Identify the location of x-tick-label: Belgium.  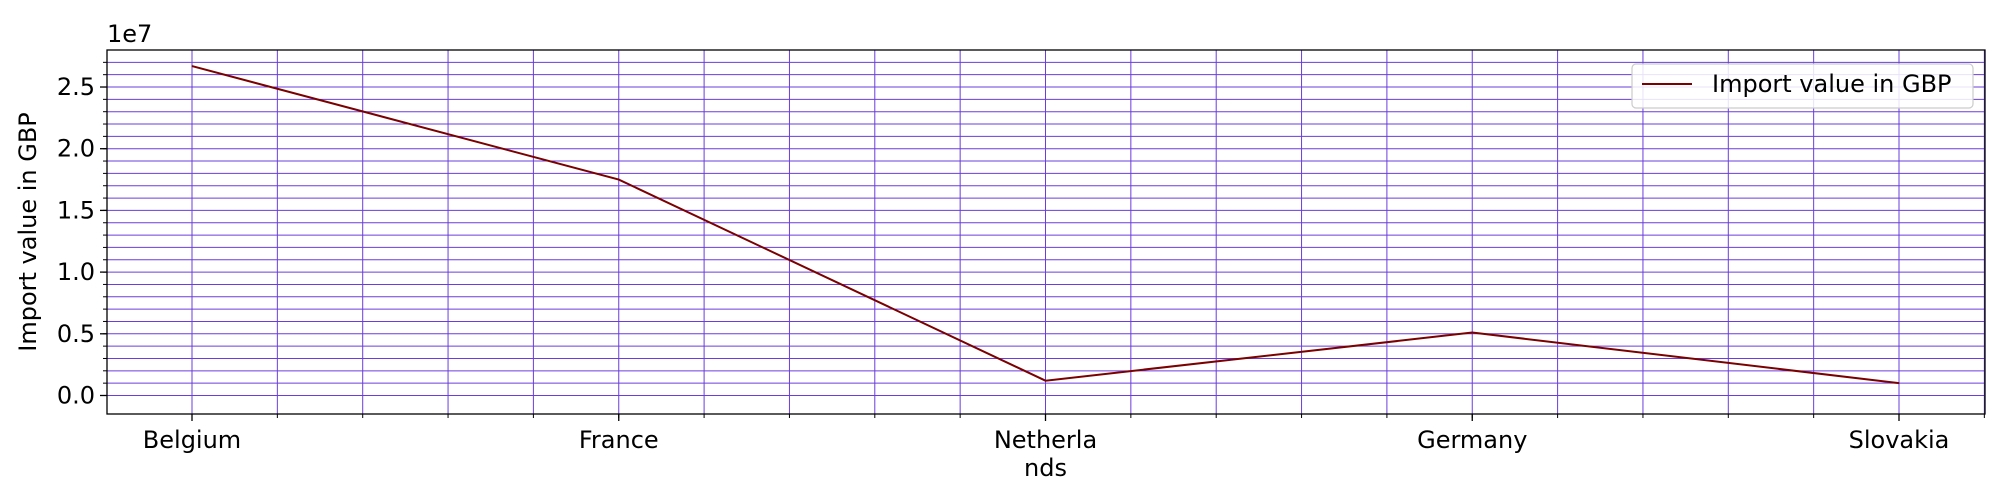
(192, 440).